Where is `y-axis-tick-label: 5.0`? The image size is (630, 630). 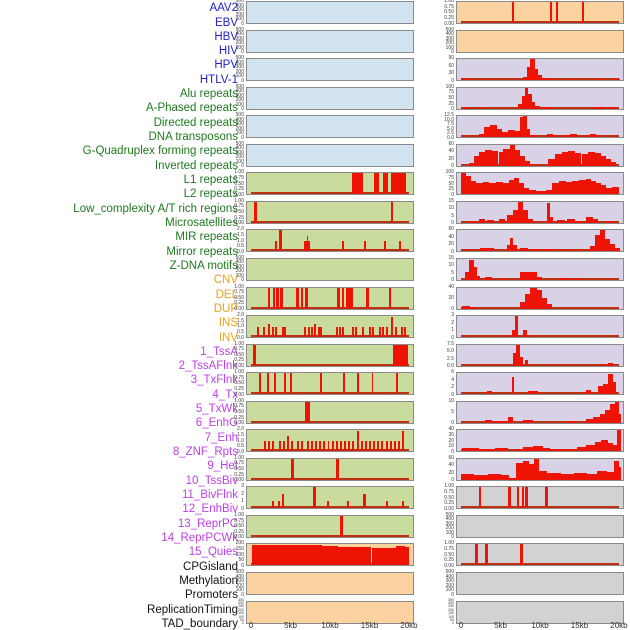 y-axis-tick-label: 5.0 is located at coordinates (450, 351).